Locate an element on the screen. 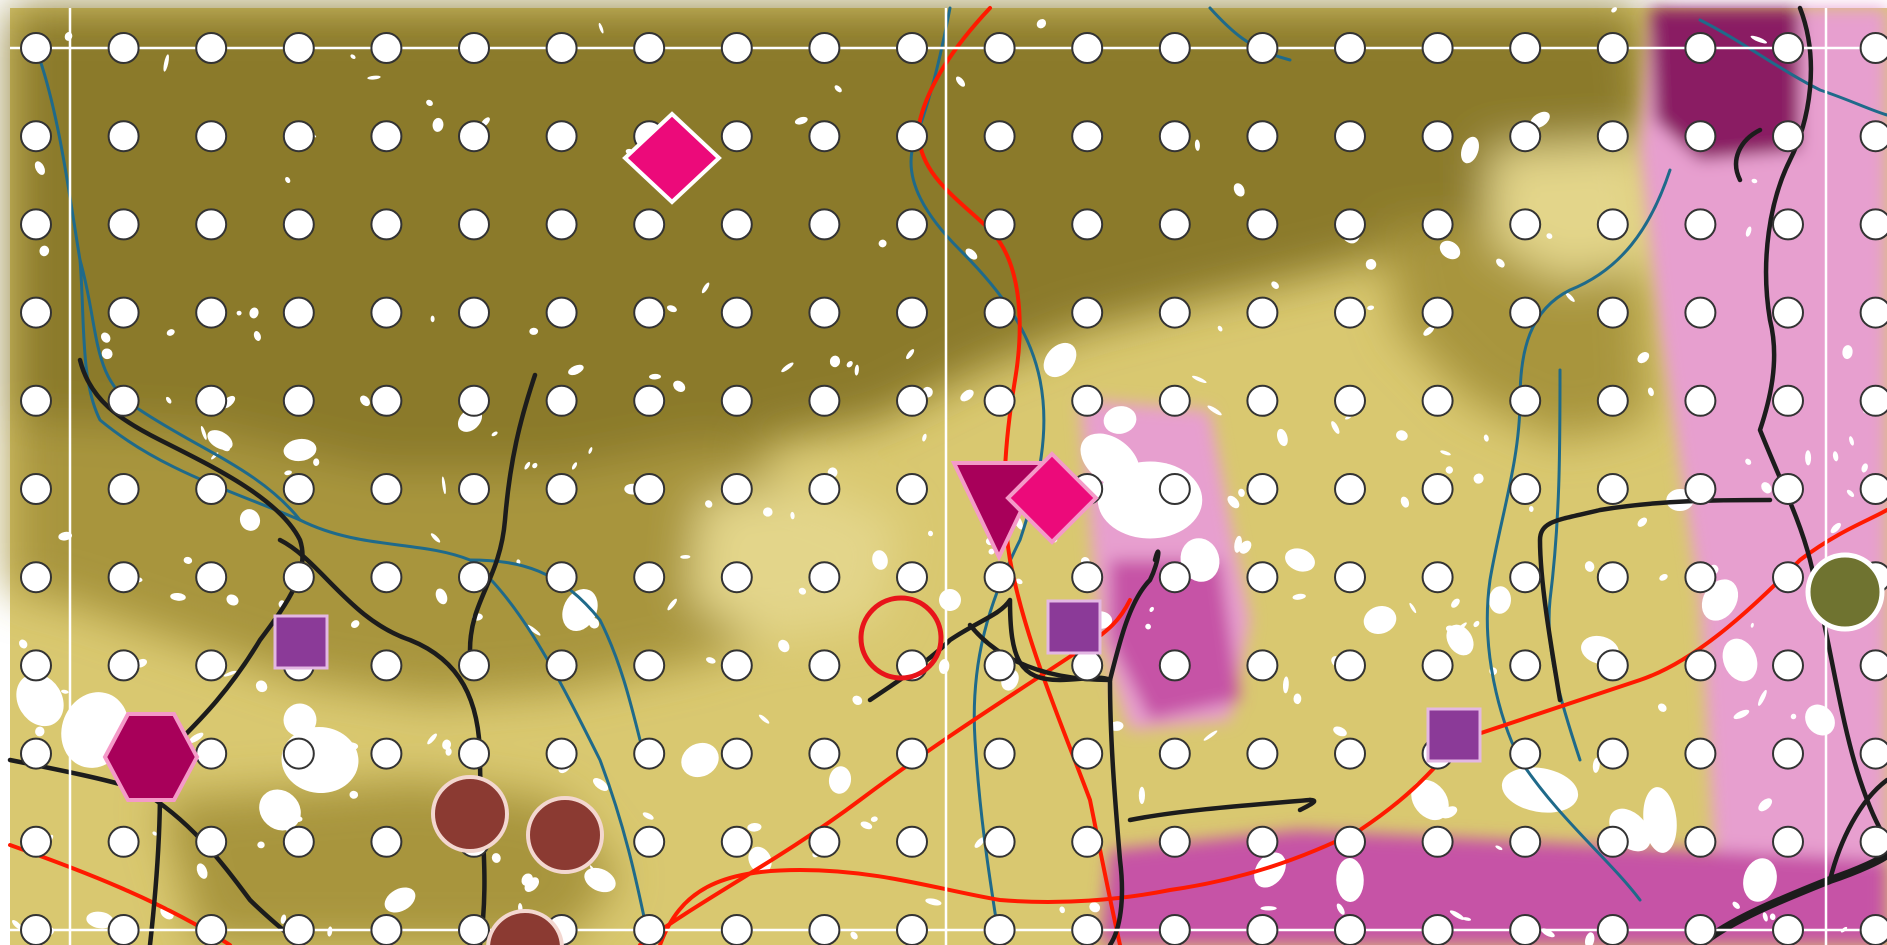 This screenshot has width=1887, height=945. circle-marker is located at coordinates (565, 835).